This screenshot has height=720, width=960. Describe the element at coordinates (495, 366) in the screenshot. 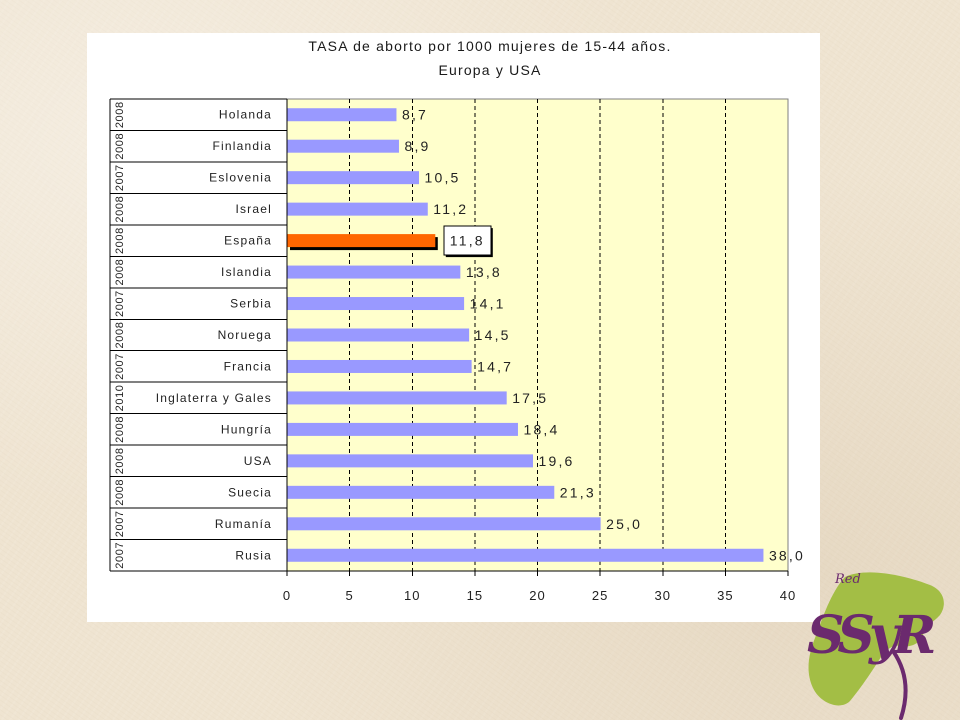

I see `data-label-francia: 14,7` at that location.